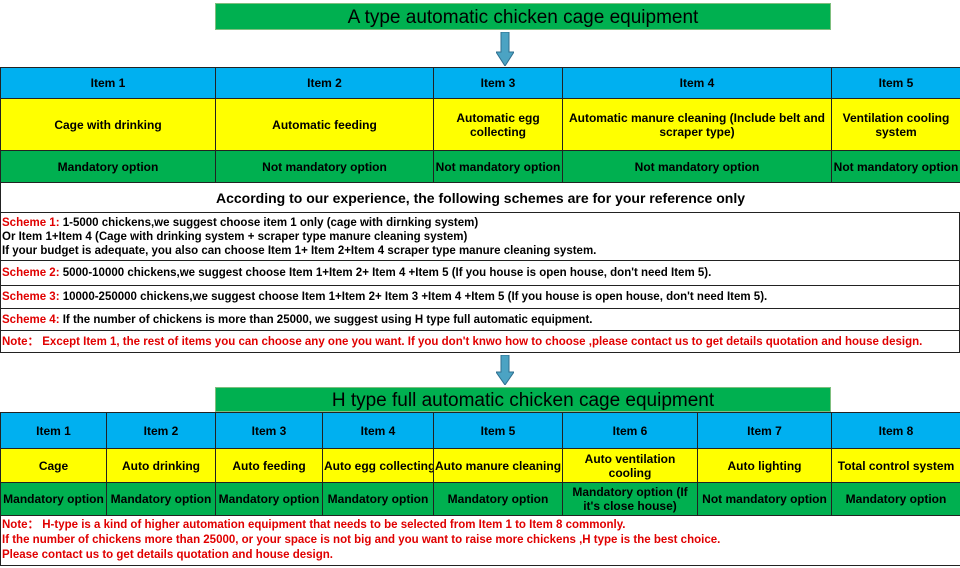 The image size is (960, 568). What do you see at coordinates (31, 319) in the screenshot?
I see `scheme-label: Scheme 4:` at bounding box center [31, 319].